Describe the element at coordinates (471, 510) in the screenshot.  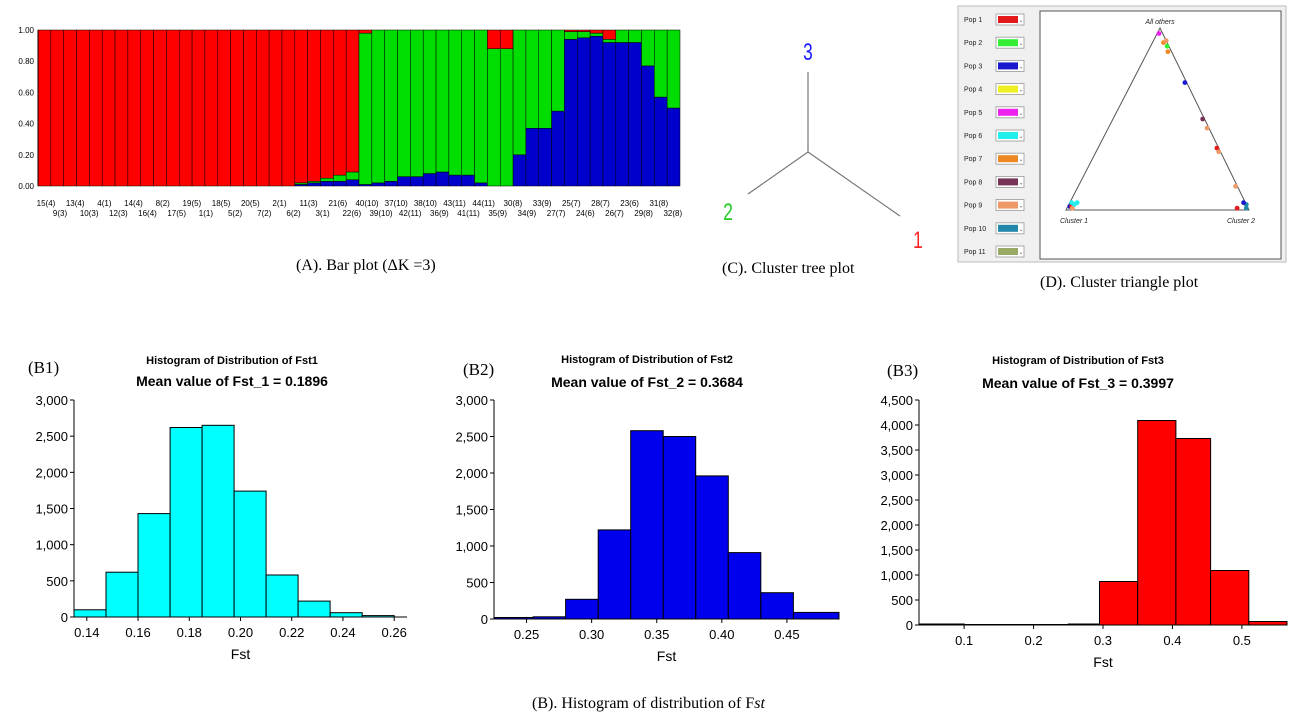
I see `y-tick-label: 1,500` at that location.